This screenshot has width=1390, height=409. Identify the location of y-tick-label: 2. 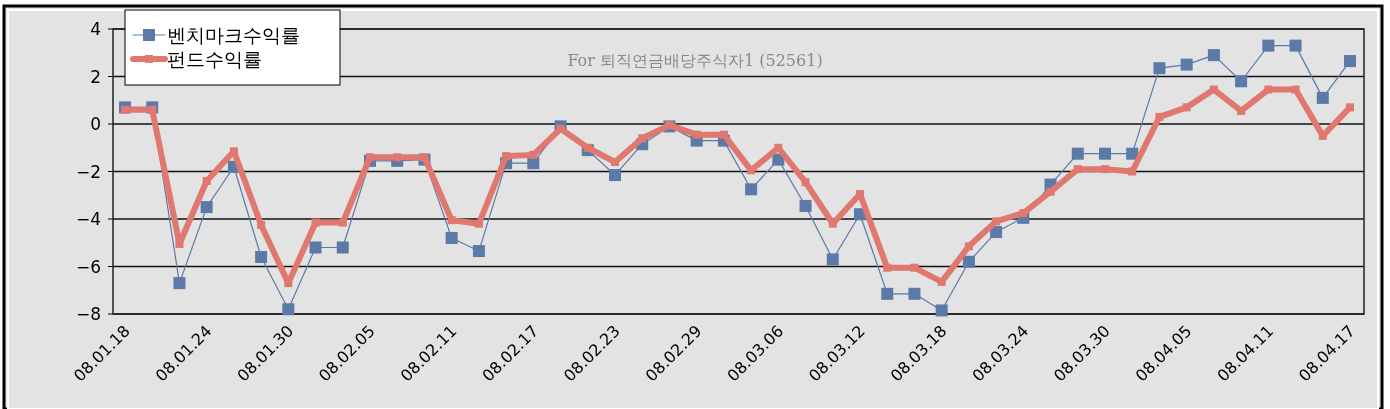
(95, 76).